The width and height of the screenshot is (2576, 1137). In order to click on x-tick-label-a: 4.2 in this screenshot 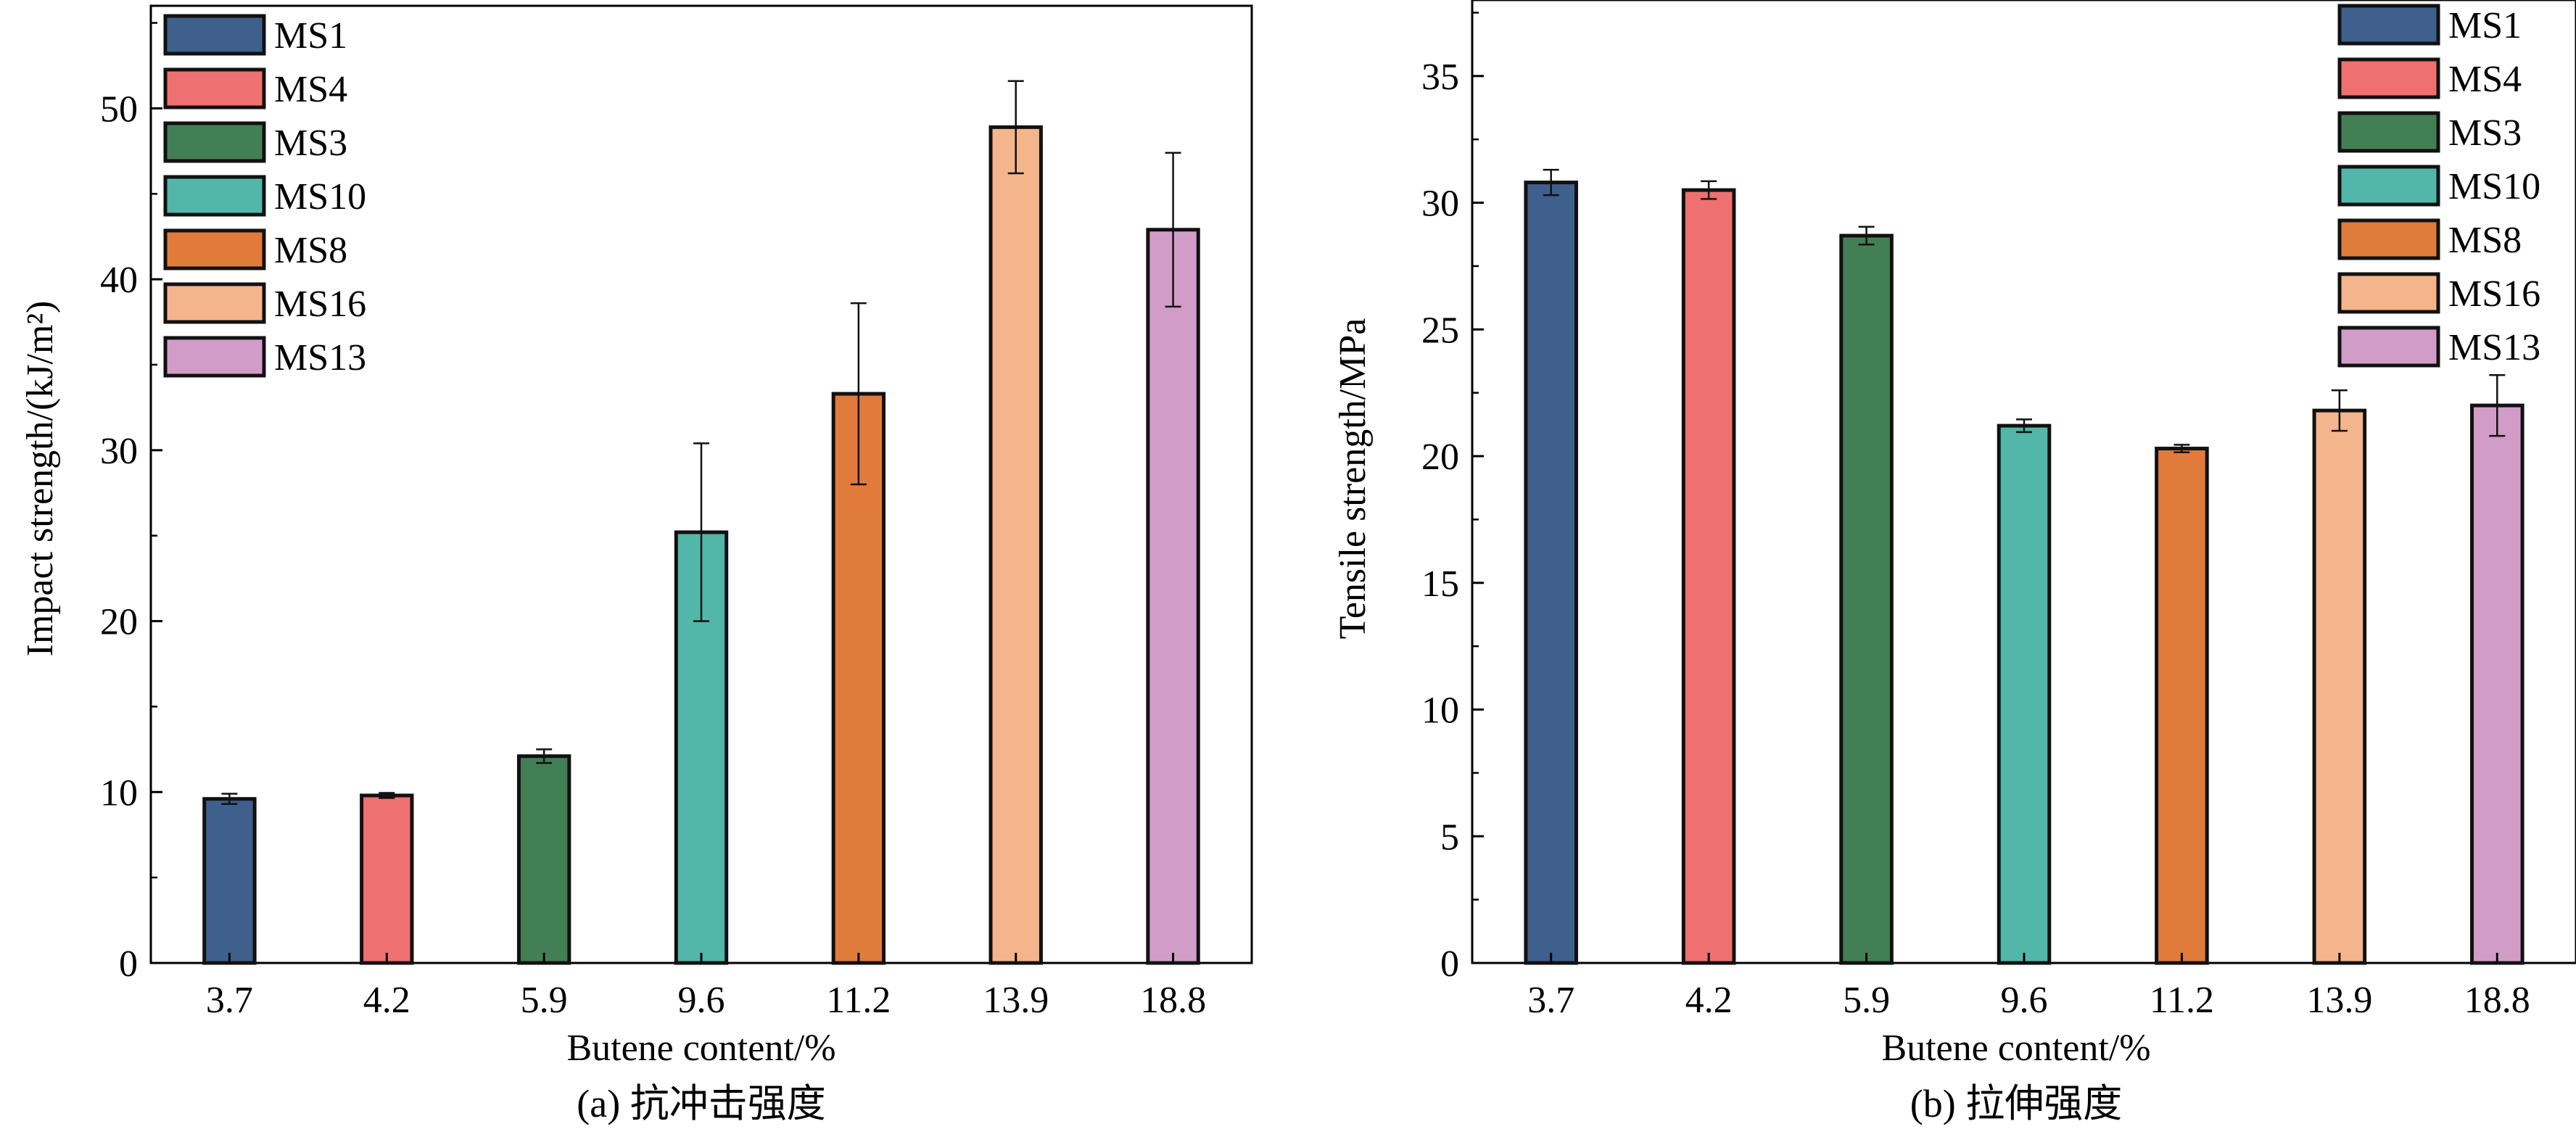, I will do `click(386, 1000)`.